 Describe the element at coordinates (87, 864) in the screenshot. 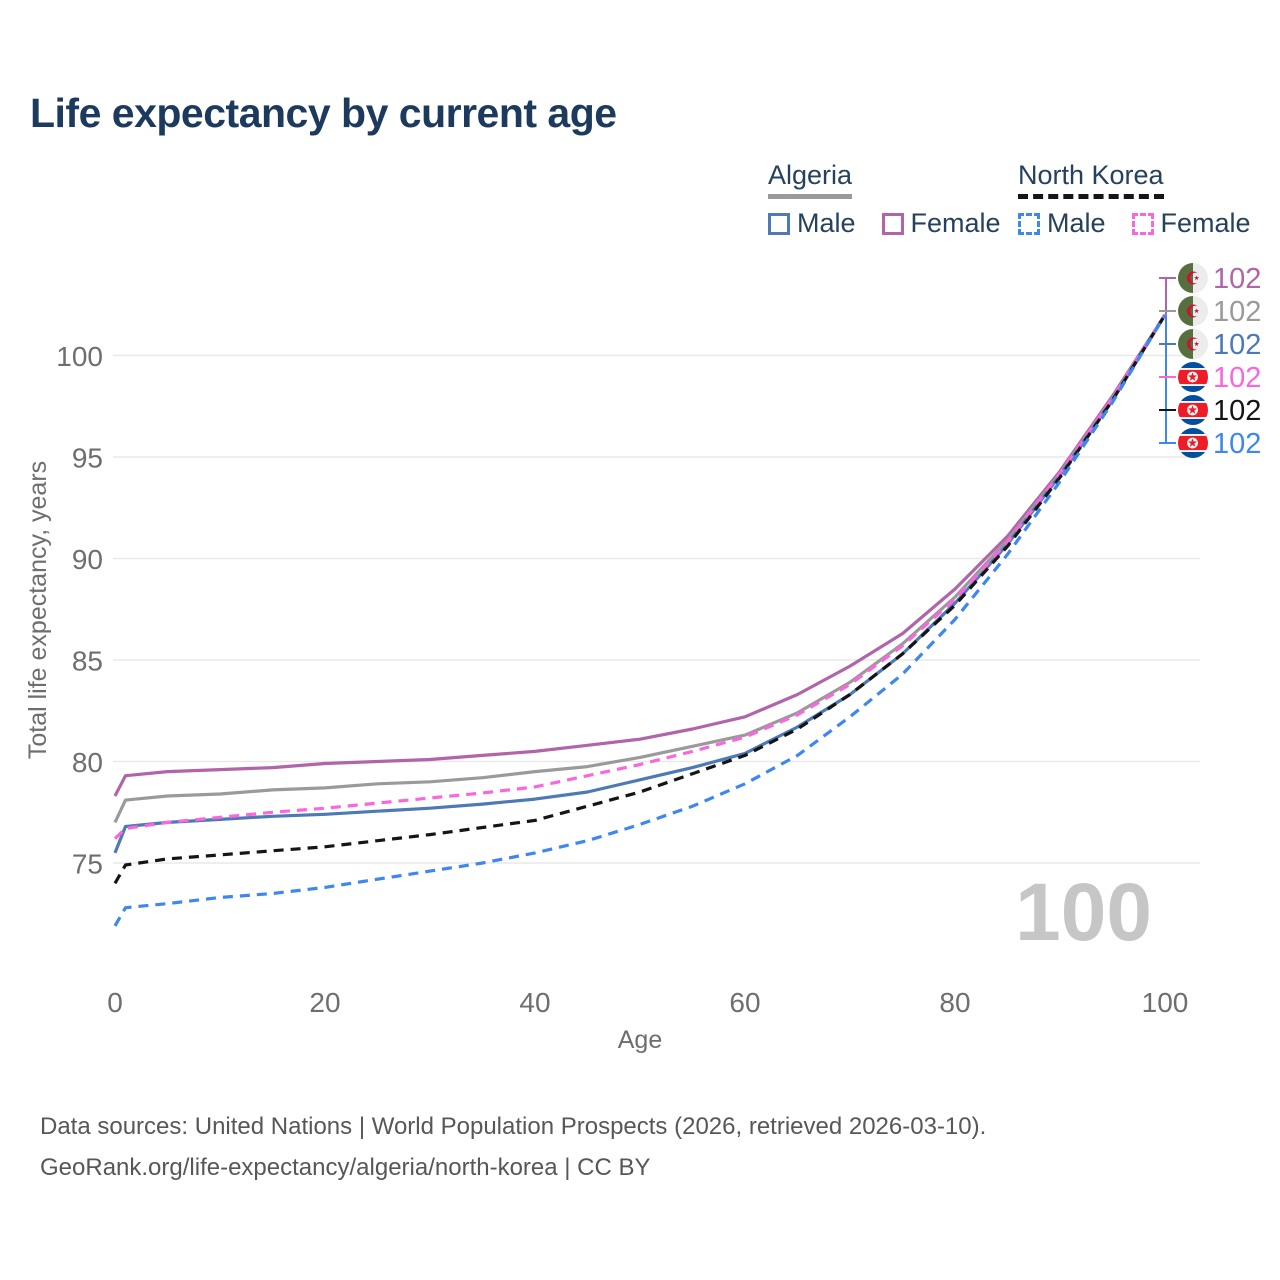

I see `y-tick-label-75: 75` at that location.